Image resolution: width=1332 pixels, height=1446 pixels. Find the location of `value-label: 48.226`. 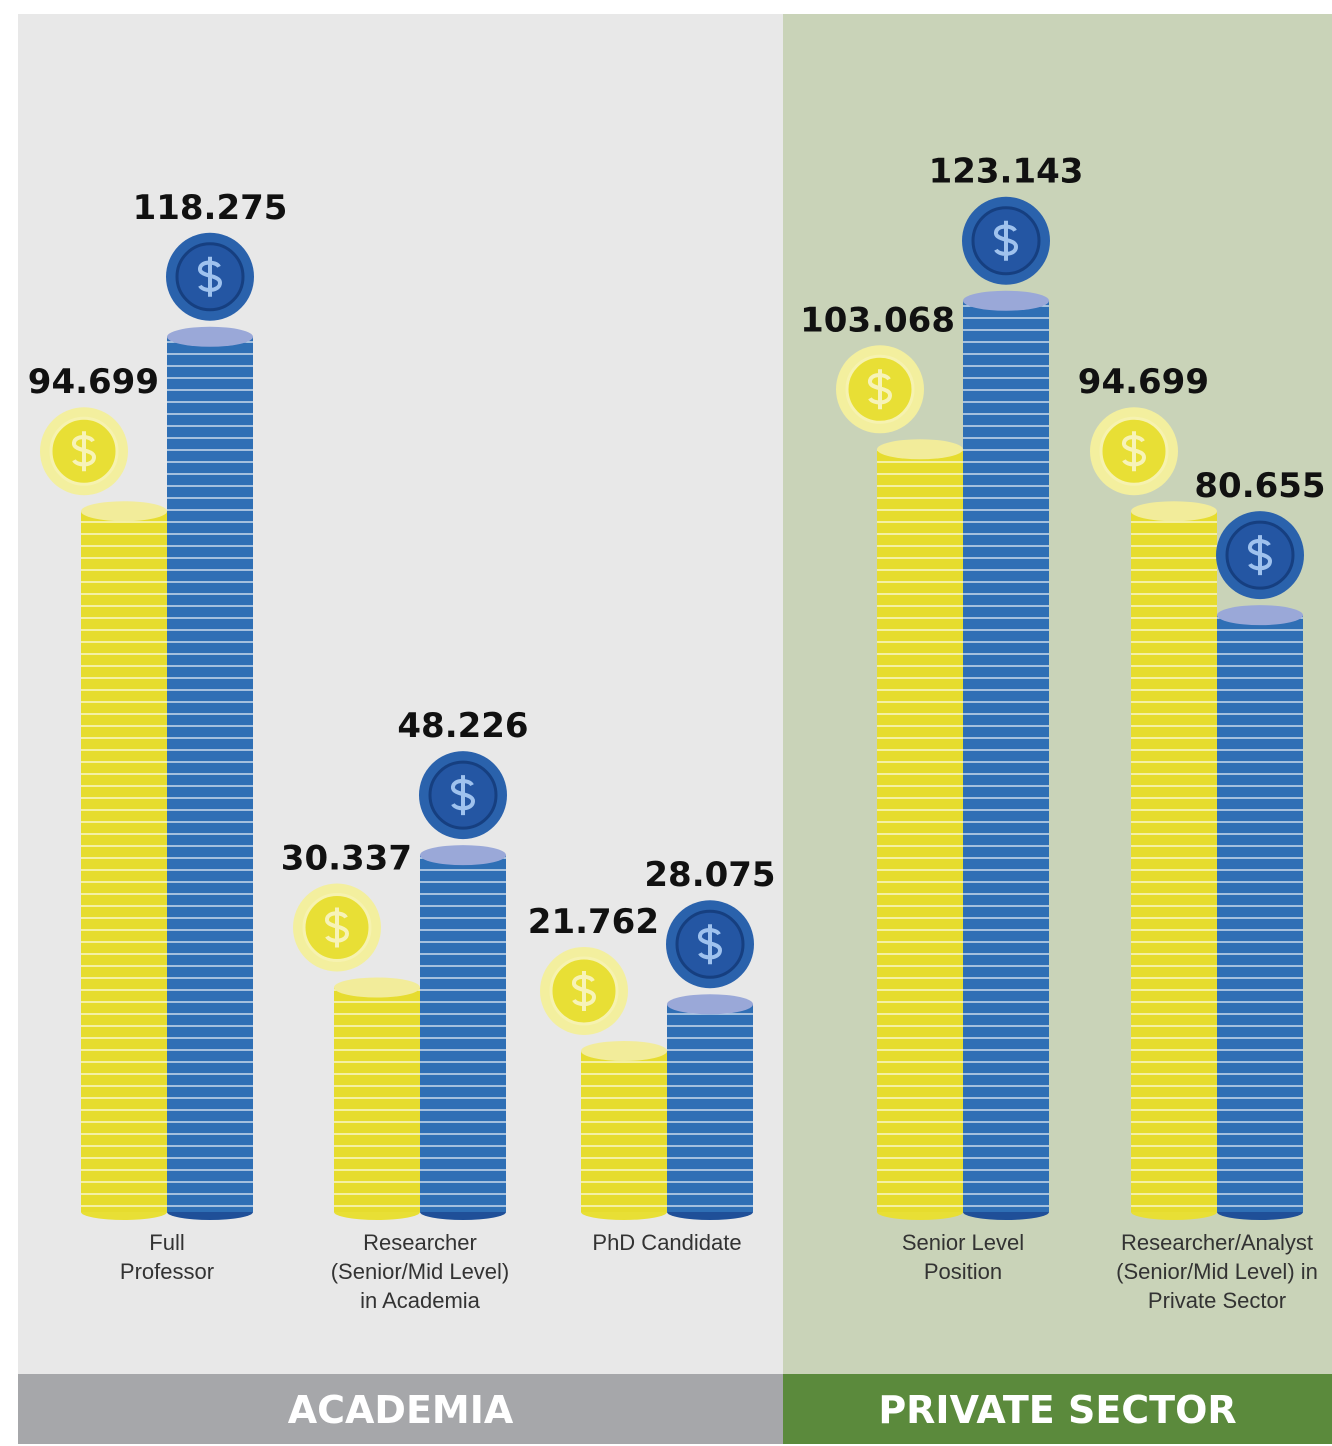

value-label: 48.226 is located at coordinates (462, 726).